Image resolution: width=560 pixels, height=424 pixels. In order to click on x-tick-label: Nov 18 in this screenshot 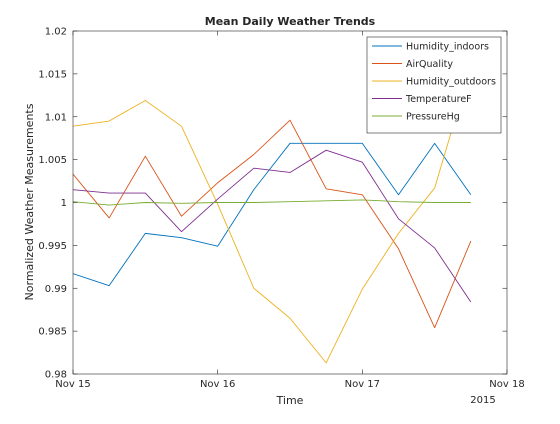, I will do `click(506, 384)`.